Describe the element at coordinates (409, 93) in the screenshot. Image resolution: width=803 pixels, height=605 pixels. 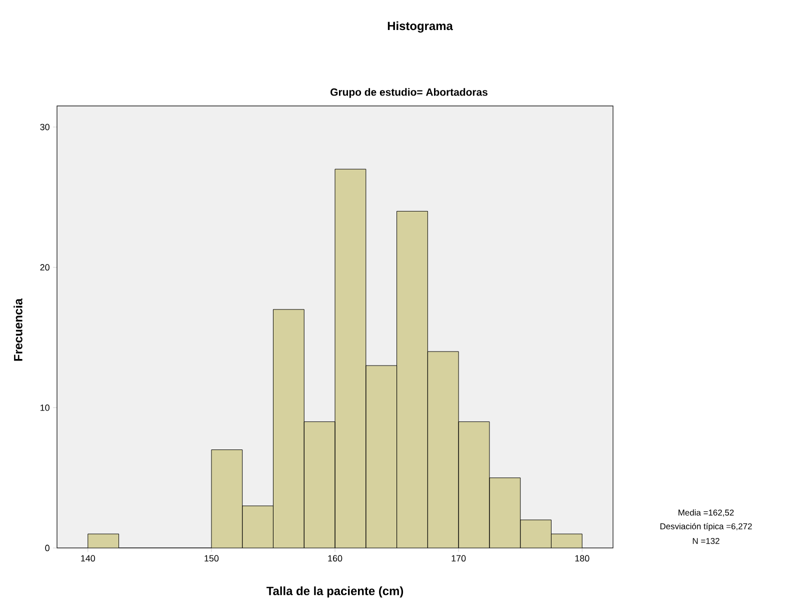
I see `chart-subtitle: Grupo de estudio= Abortadoras` at that location.